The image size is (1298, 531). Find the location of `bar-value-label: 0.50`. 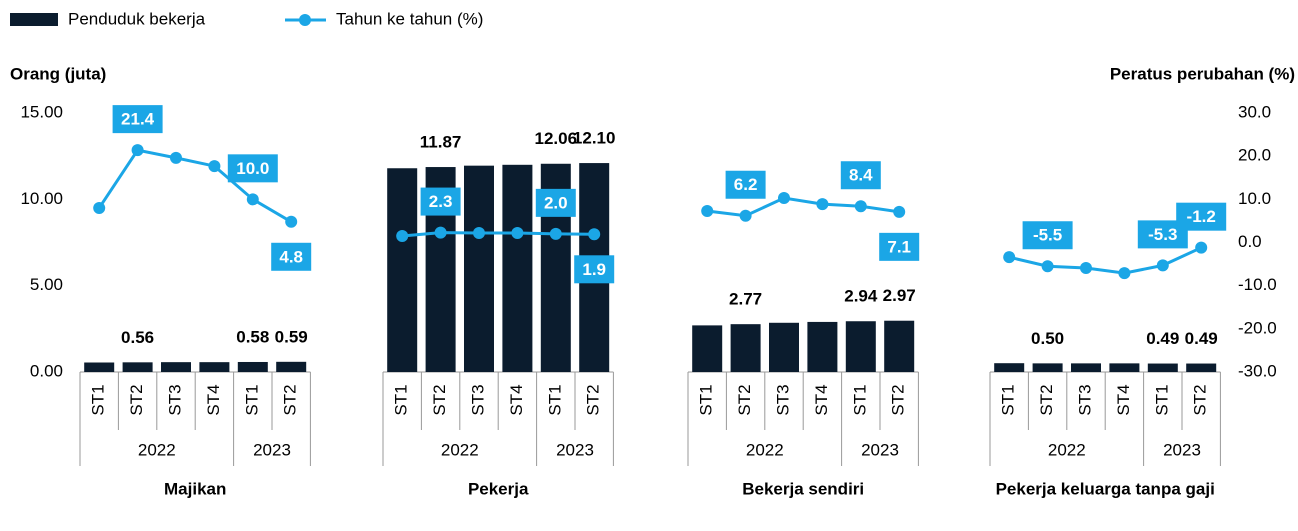

bar-value-label: 0.50 is located at coordinates (1047, 338).